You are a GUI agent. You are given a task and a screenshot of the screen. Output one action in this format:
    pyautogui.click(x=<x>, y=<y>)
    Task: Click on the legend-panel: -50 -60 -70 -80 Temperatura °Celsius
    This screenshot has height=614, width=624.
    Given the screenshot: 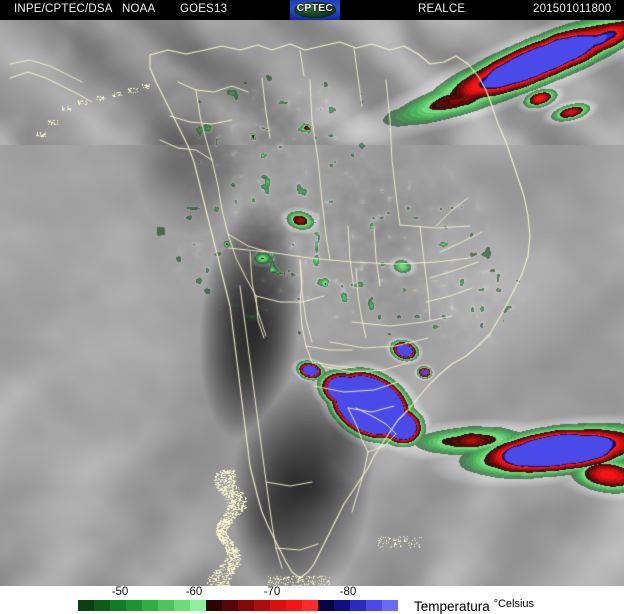 What is the action you would take?
    pyautogui.click(x=312, y=600)
    